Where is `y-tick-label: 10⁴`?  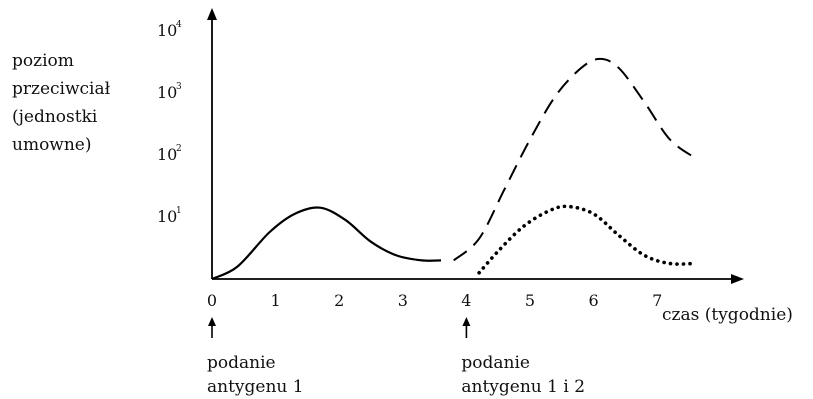
y-tick-label: 10⁴ is located at coordinates (169, 30).